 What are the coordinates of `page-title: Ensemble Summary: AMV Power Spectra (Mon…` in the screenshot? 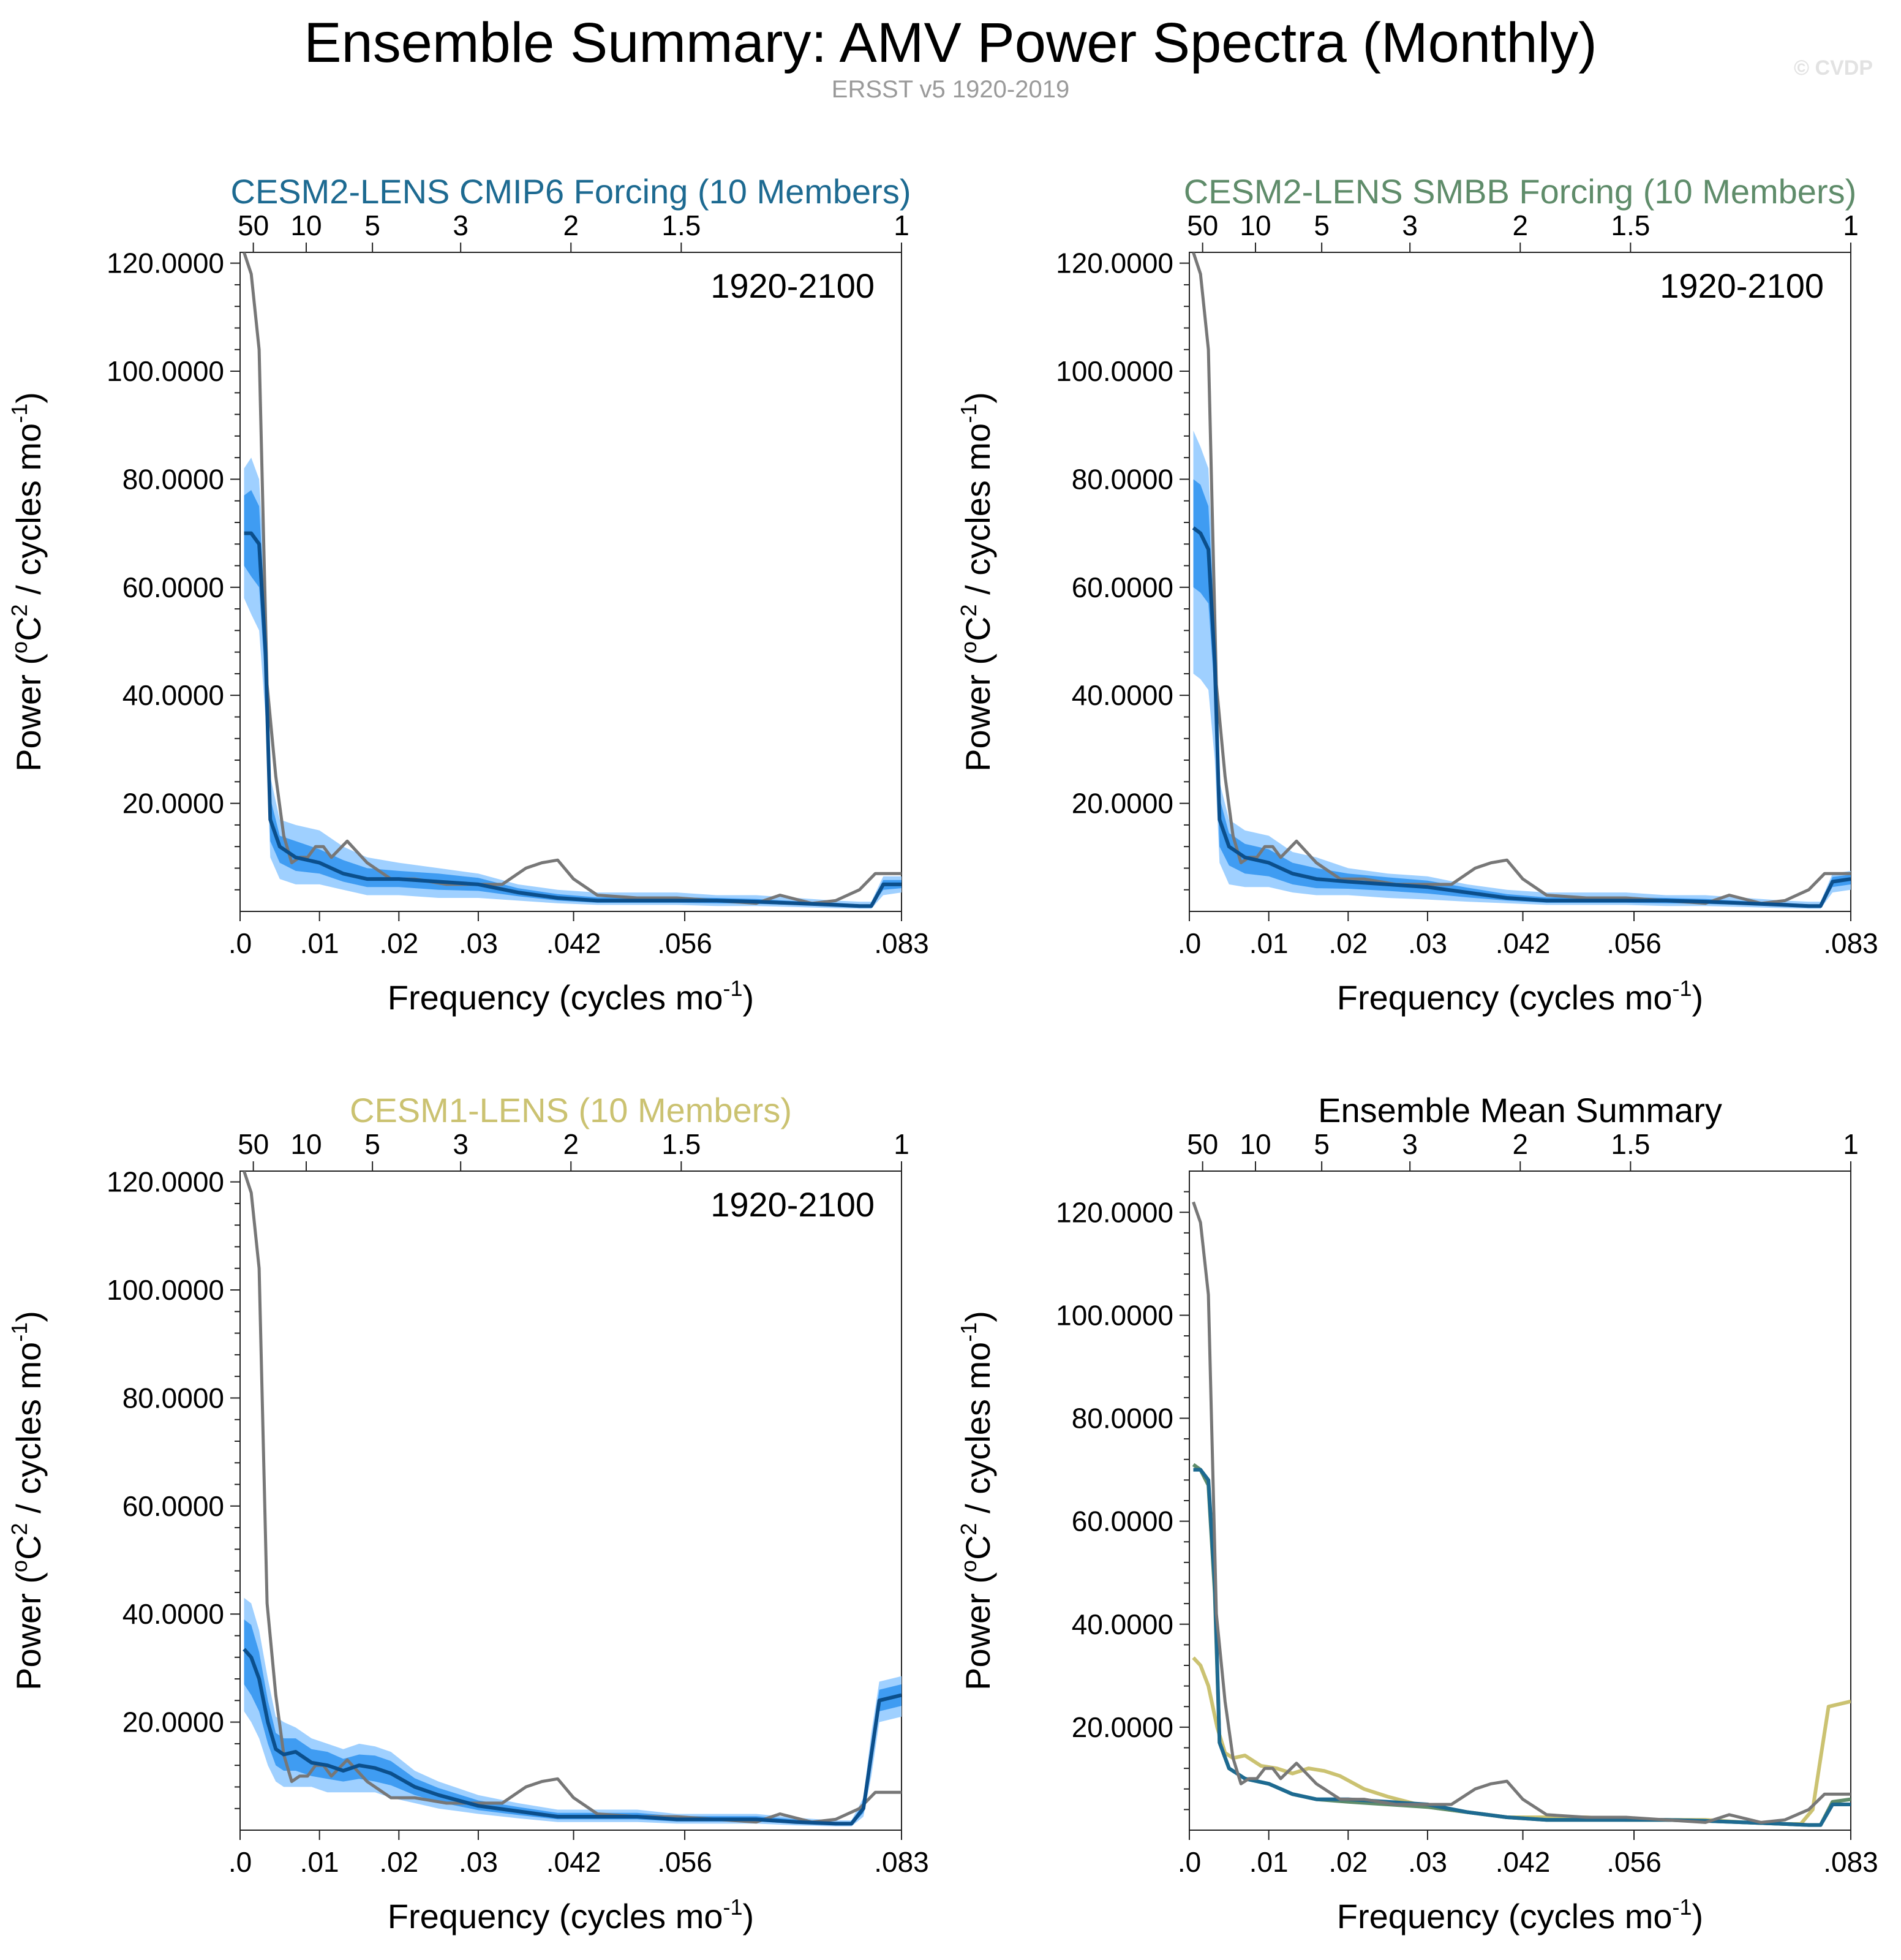 It's located at (951, 43).